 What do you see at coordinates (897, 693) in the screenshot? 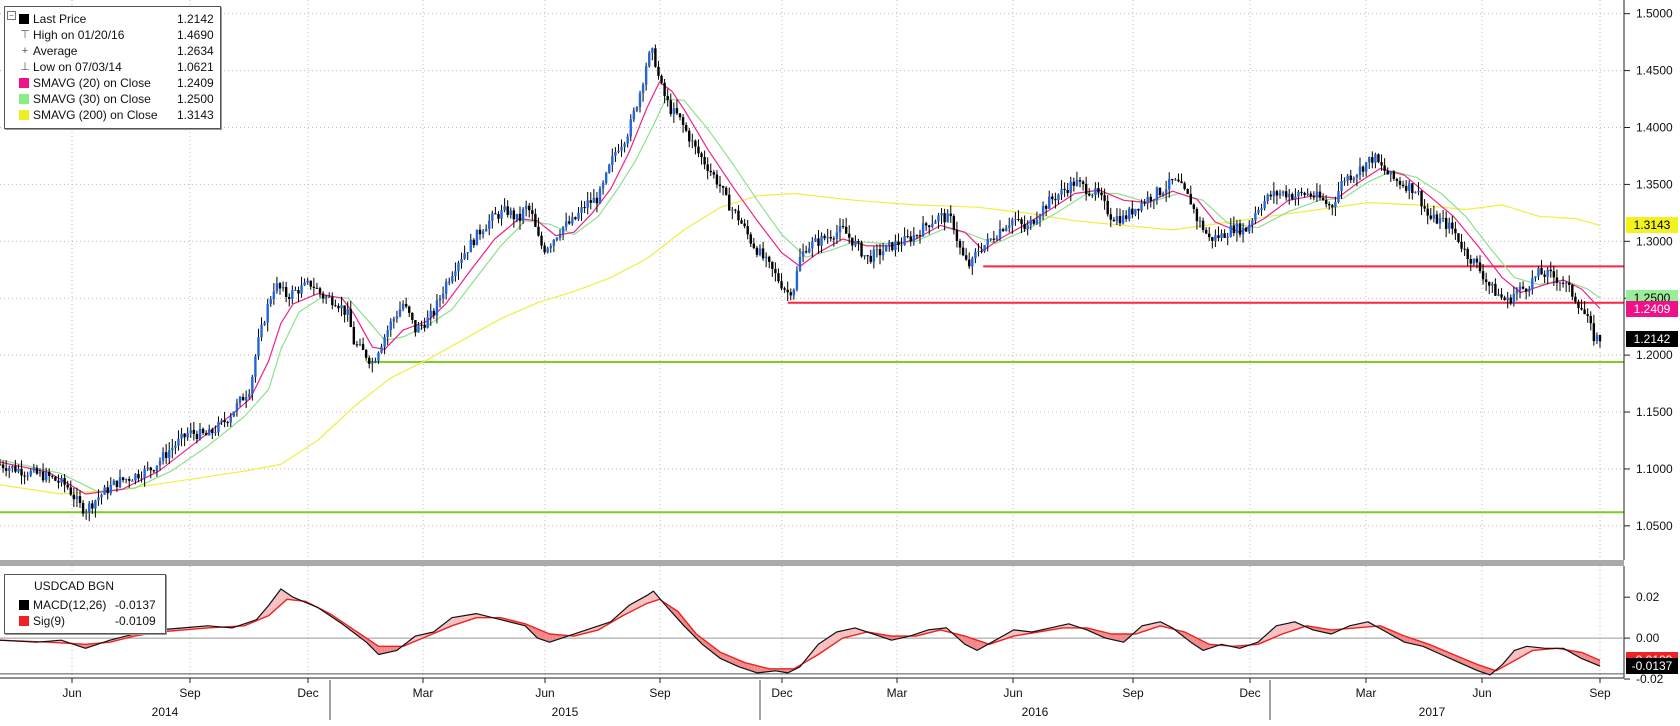
I see `x-month-label: Mar` at bounding box center [897, 693].